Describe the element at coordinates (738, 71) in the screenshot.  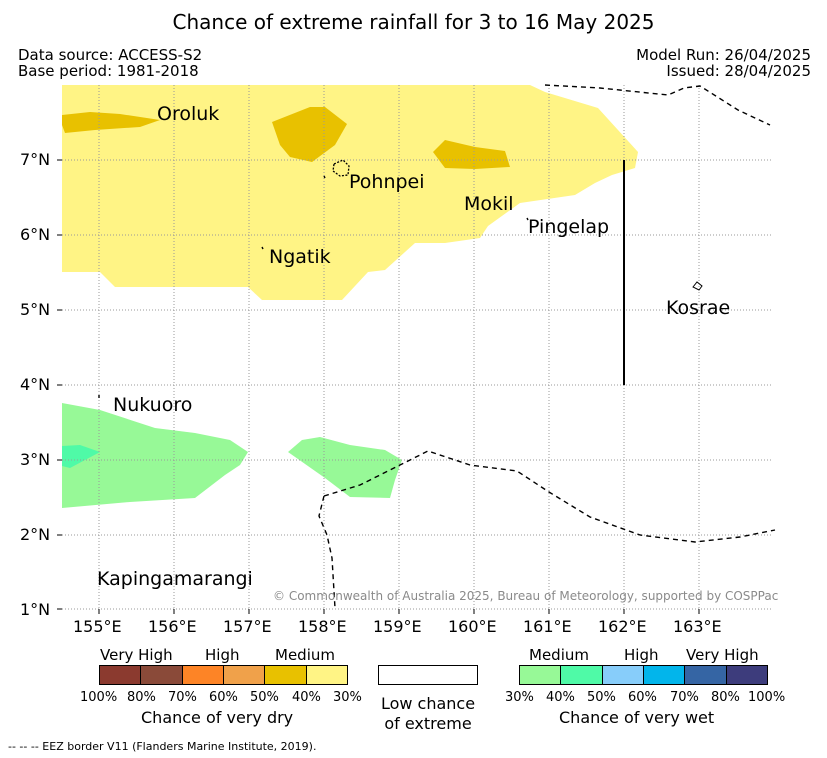
I see `issued-date: Issued: 28/04/2025` at that location.